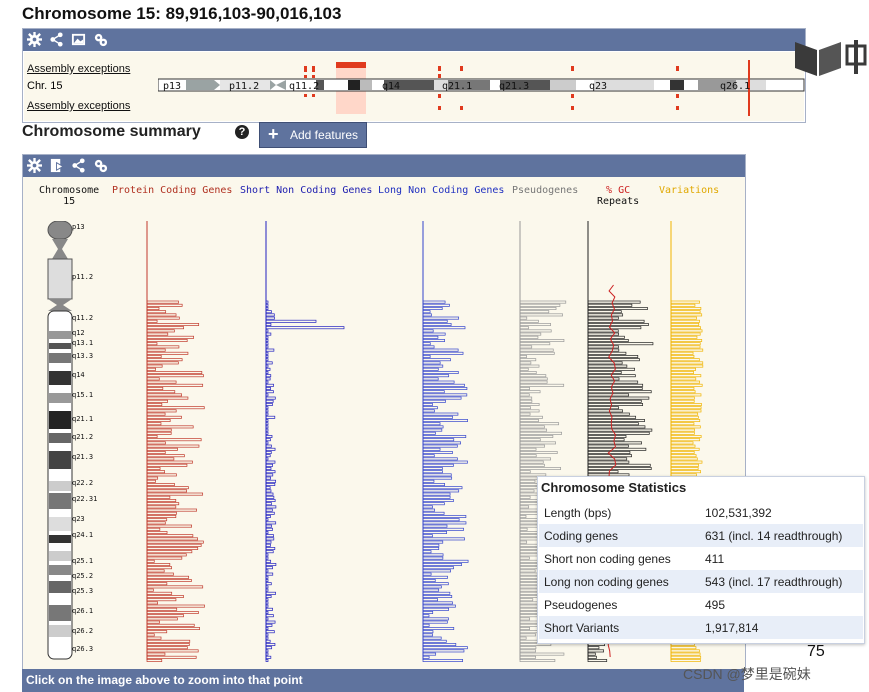 The width and height of the screenshot is (869, 692). Describe the element at coordinates (273, 134) in the screenshot. I see `plus-icon: +` at that location.